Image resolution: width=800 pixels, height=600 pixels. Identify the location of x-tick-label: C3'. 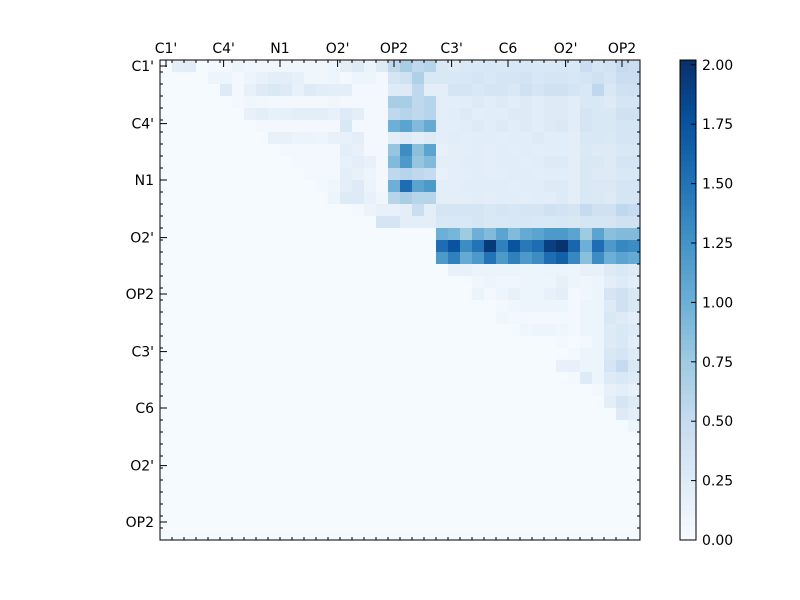
(451, 49).